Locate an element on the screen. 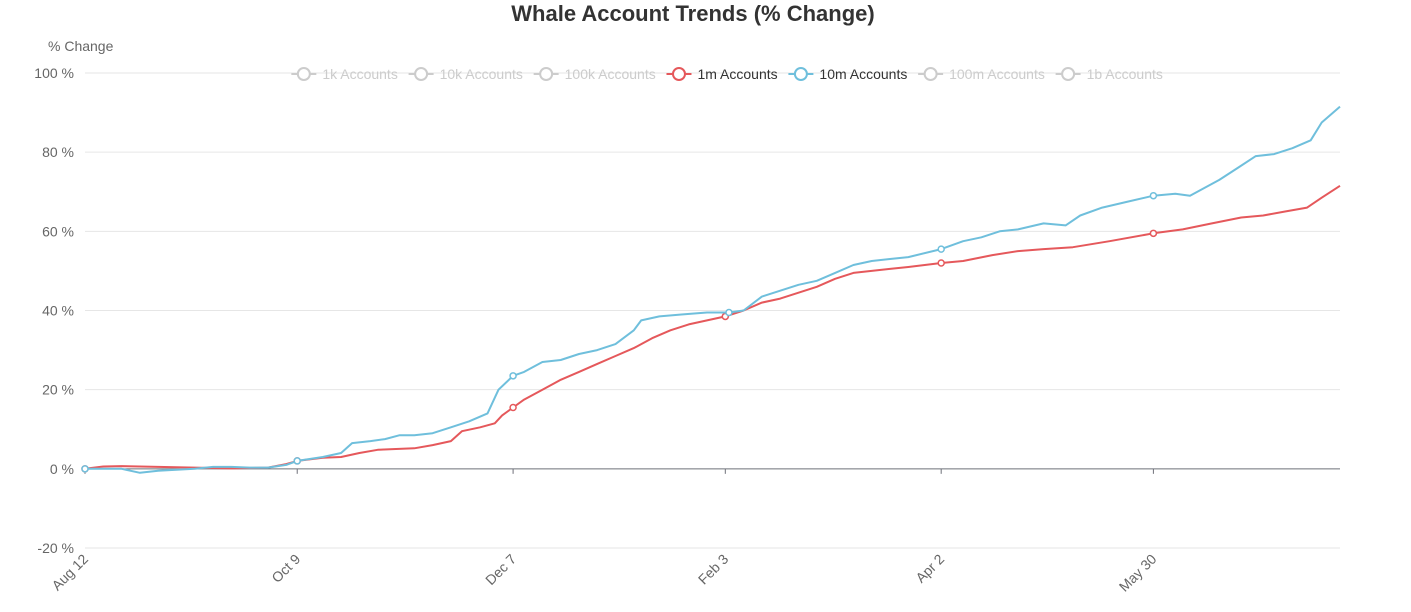 The width and height of the screenshot is (1411, 612). x-tick-label: Aug 12 is located at coordinates (69, 572).